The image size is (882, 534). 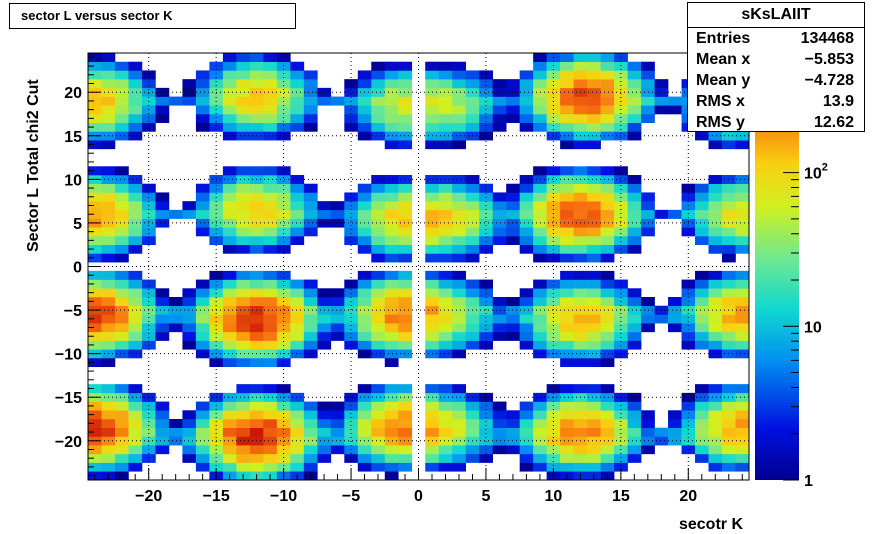 What do you see at coordinates (77, 268) in the screenshot?
I see `y-tick-label: 0` at bounding box center [77, 268].